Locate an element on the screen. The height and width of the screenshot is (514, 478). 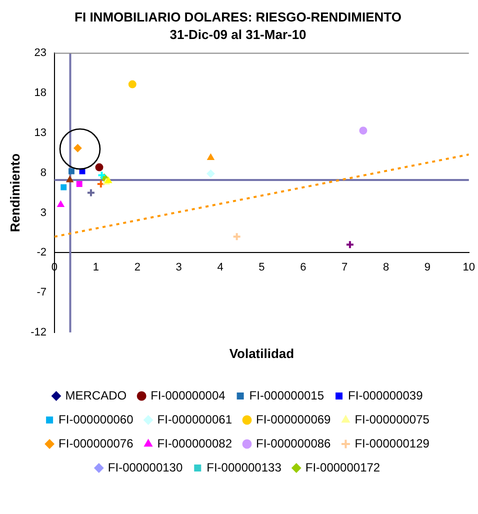
x-tick-label: 2 is located at coordinates (137, 267).